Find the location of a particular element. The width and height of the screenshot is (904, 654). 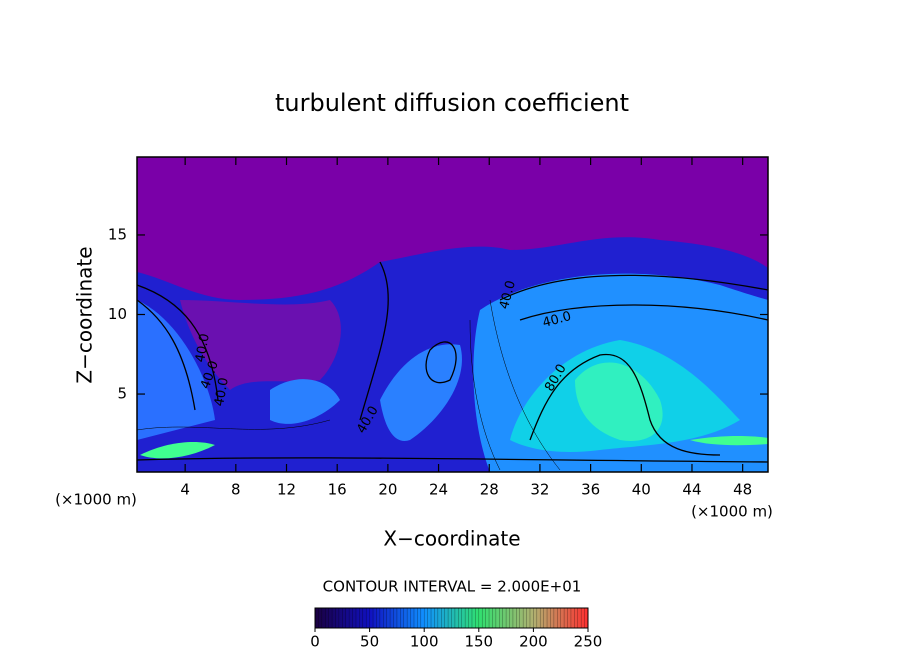

colorbar-tick-label: 150 is located at coordinates (478, 642).